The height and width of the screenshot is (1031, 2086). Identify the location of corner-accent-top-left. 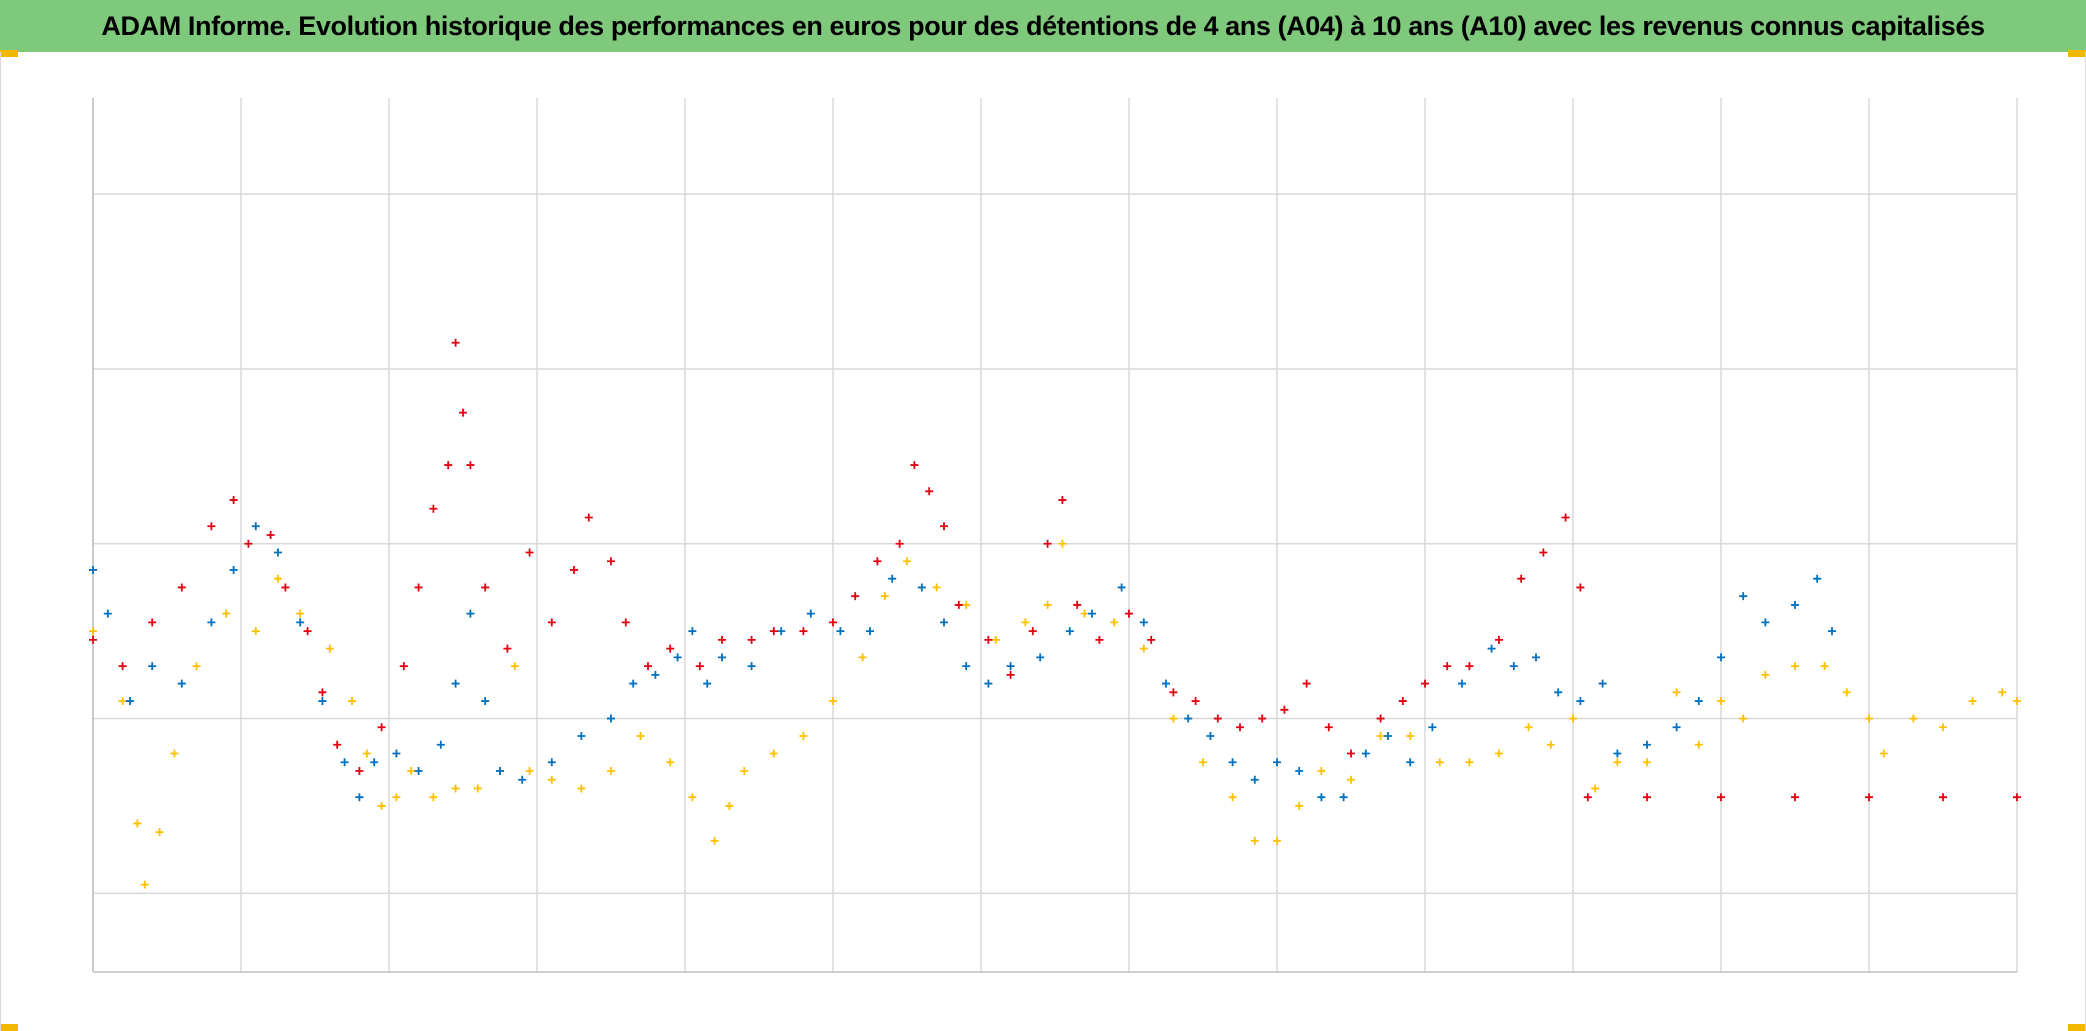
(9, 53).